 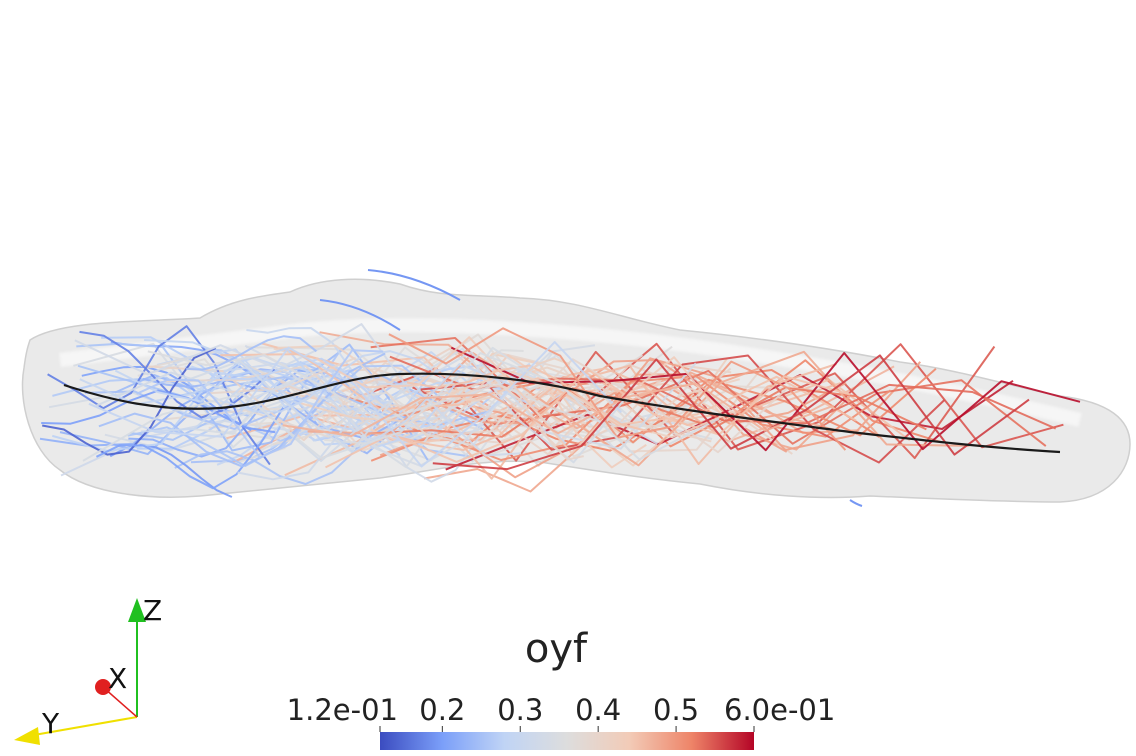 What do you see at coordinates (120, 702) in the screenshot?
I see `x-axis-line` at bounding box center [120, 702].